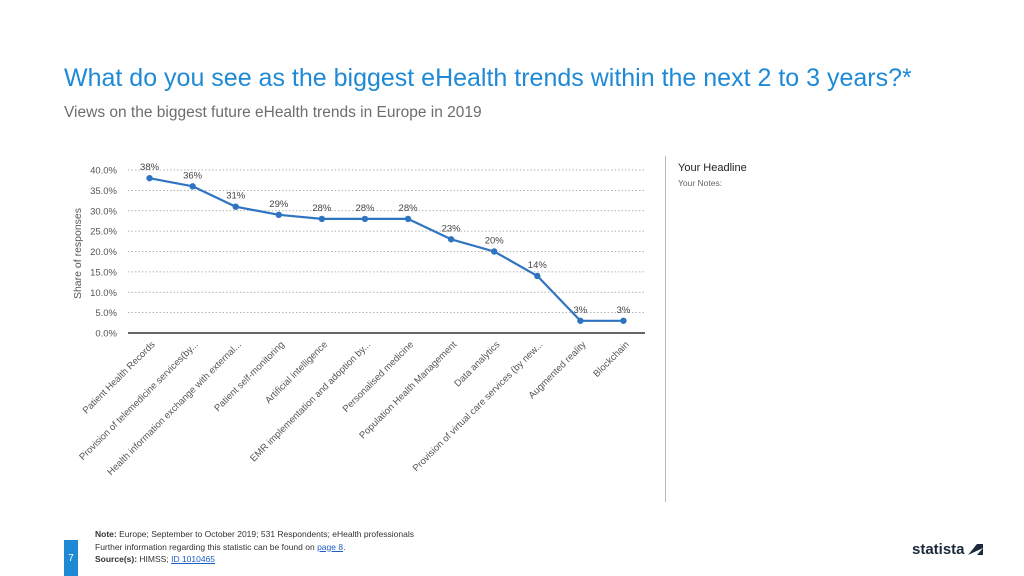 The width and height of the screenshot is (1024, 576). What do you see at coordinates (378, 376) in the screenshot?
I see `x-tick-label: Personalised medicine` at bounding box center [378, 376].